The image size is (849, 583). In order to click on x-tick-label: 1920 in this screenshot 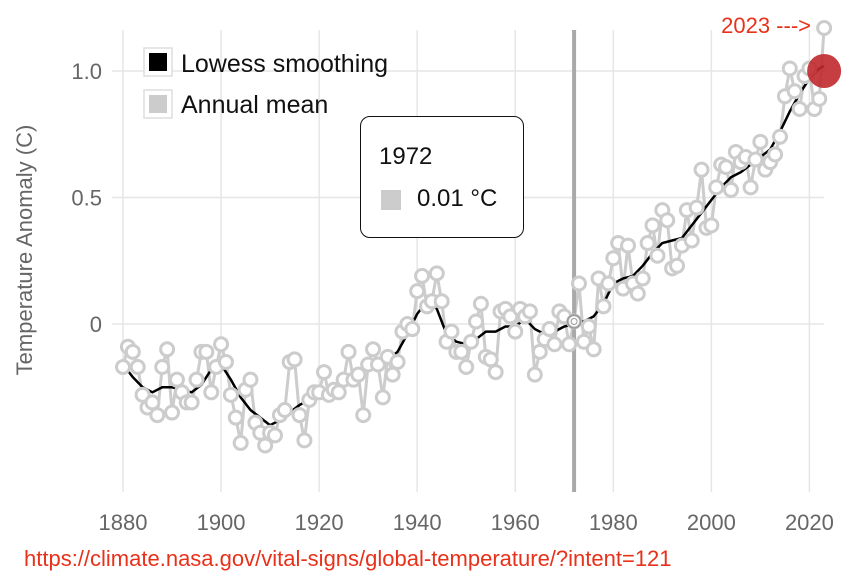, I will do `click(319, 522)`.